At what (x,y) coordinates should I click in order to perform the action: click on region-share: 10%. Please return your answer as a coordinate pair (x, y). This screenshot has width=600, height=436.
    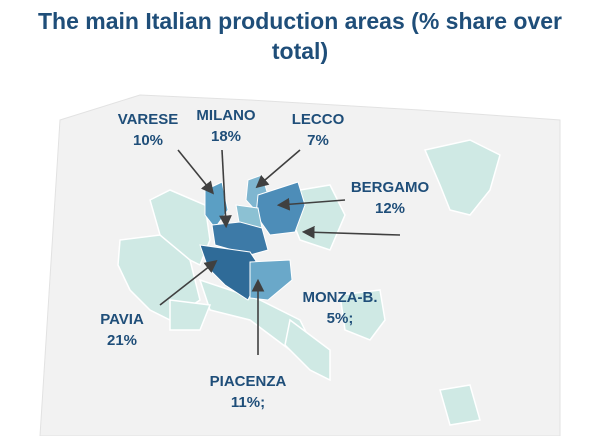
    Looking at the image, I should click on (148, 140).